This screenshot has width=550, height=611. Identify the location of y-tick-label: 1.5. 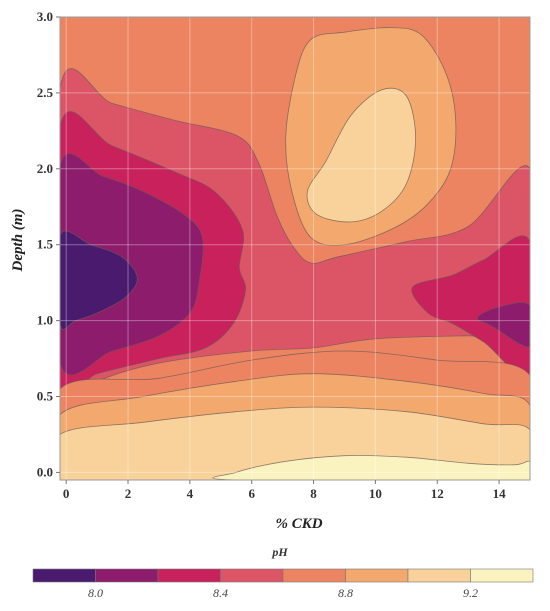
(45, 244).